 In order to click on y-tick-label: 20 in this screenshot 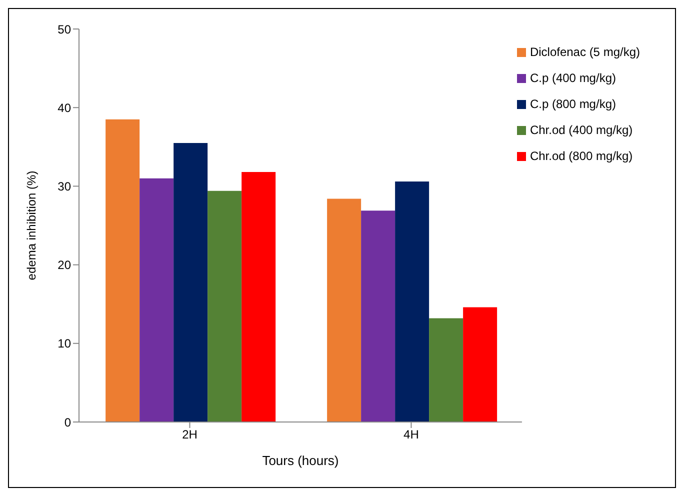, I will do `click(65, 265)`.